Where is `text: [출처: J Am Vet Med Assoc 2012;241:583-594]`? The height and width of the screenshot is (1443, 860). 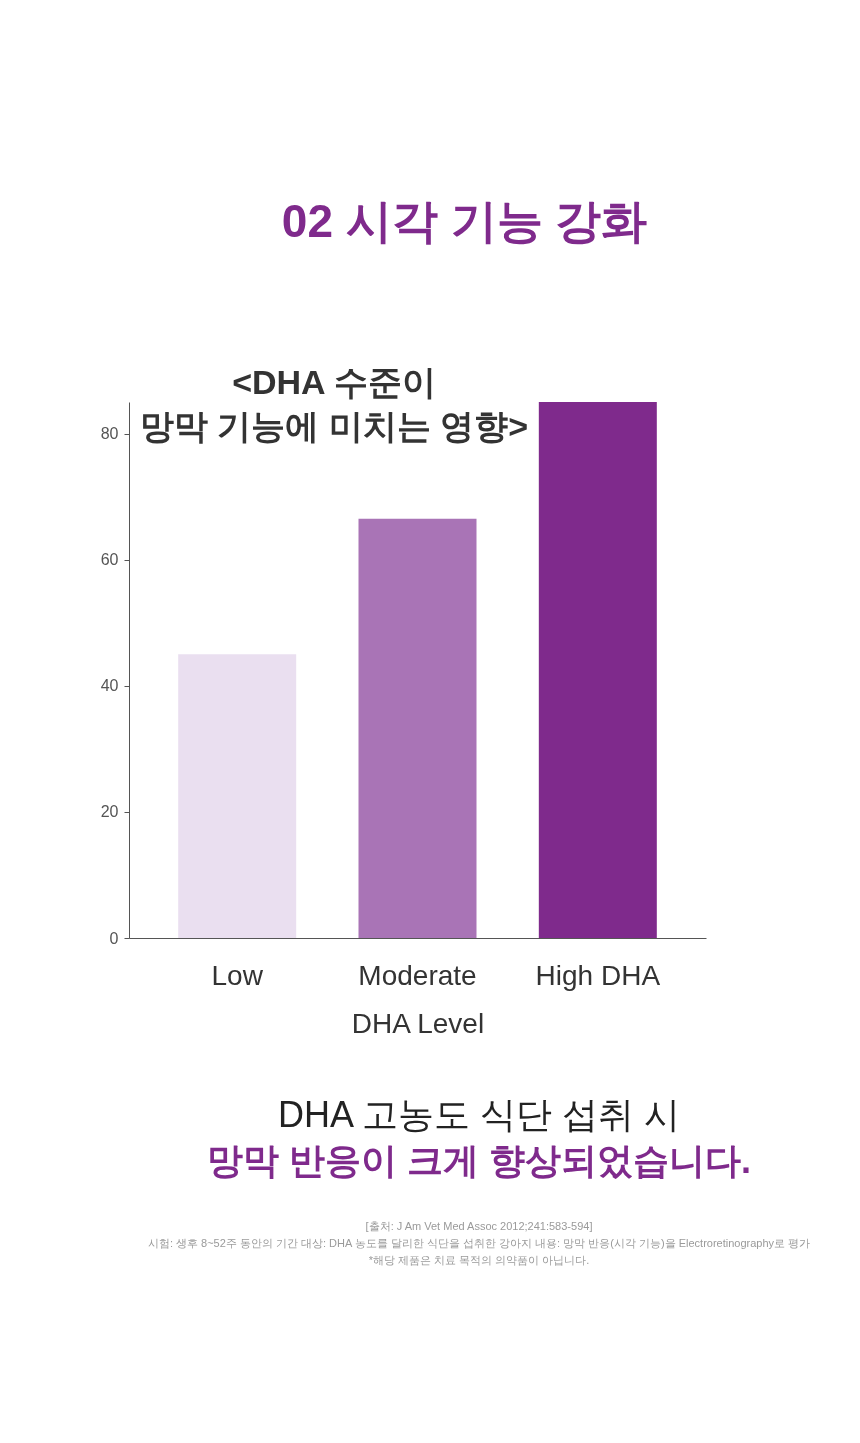
text: [출처: J Am Vet Med Assoc 2012;241:583-594] is located at coordinates (479, 1226).